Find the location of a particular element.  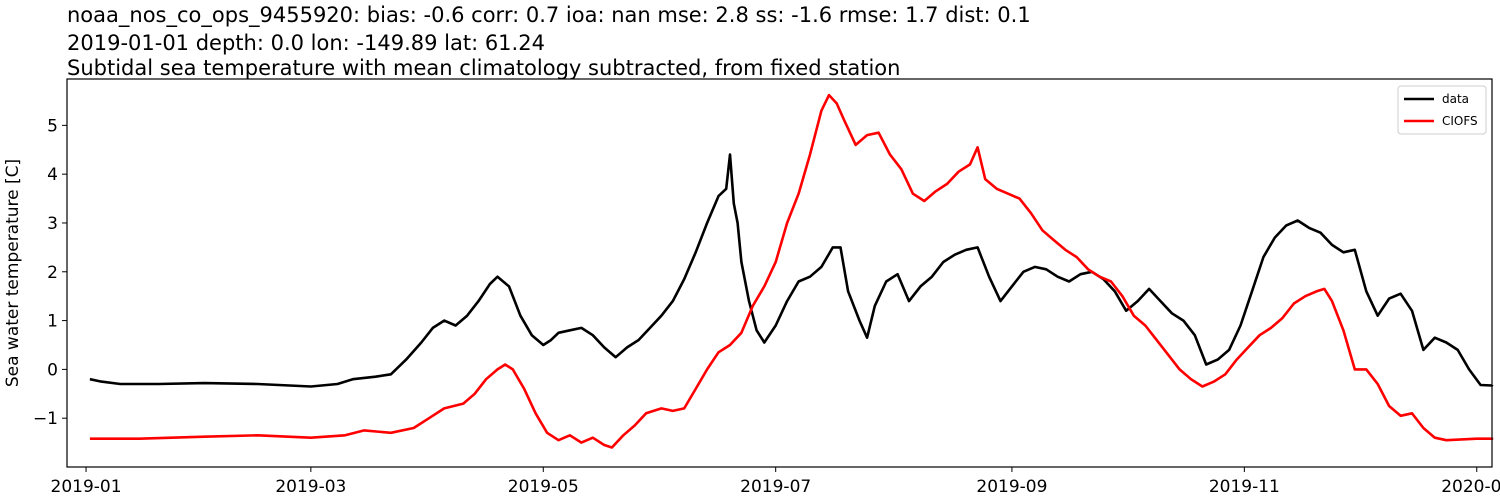

y-tick-label: 4 is located at coordinates (52, 175).